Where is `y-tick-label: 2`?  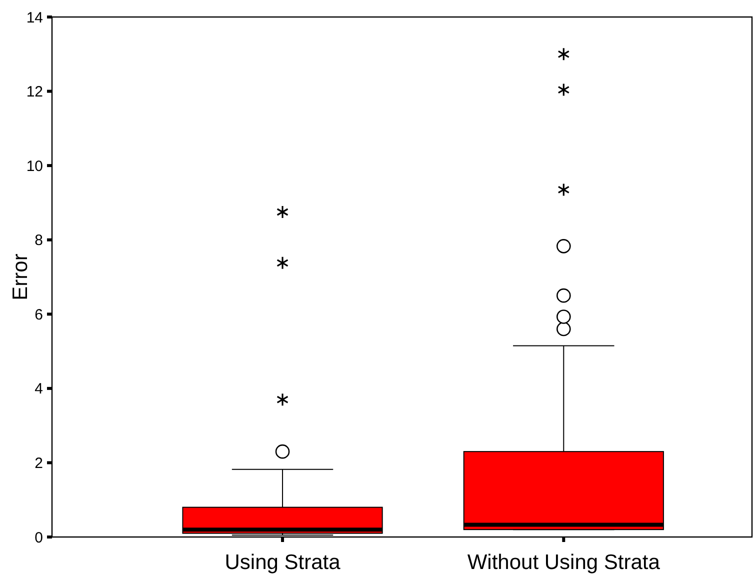 y-tick-label: 2 is located at coordinates (38, 463).